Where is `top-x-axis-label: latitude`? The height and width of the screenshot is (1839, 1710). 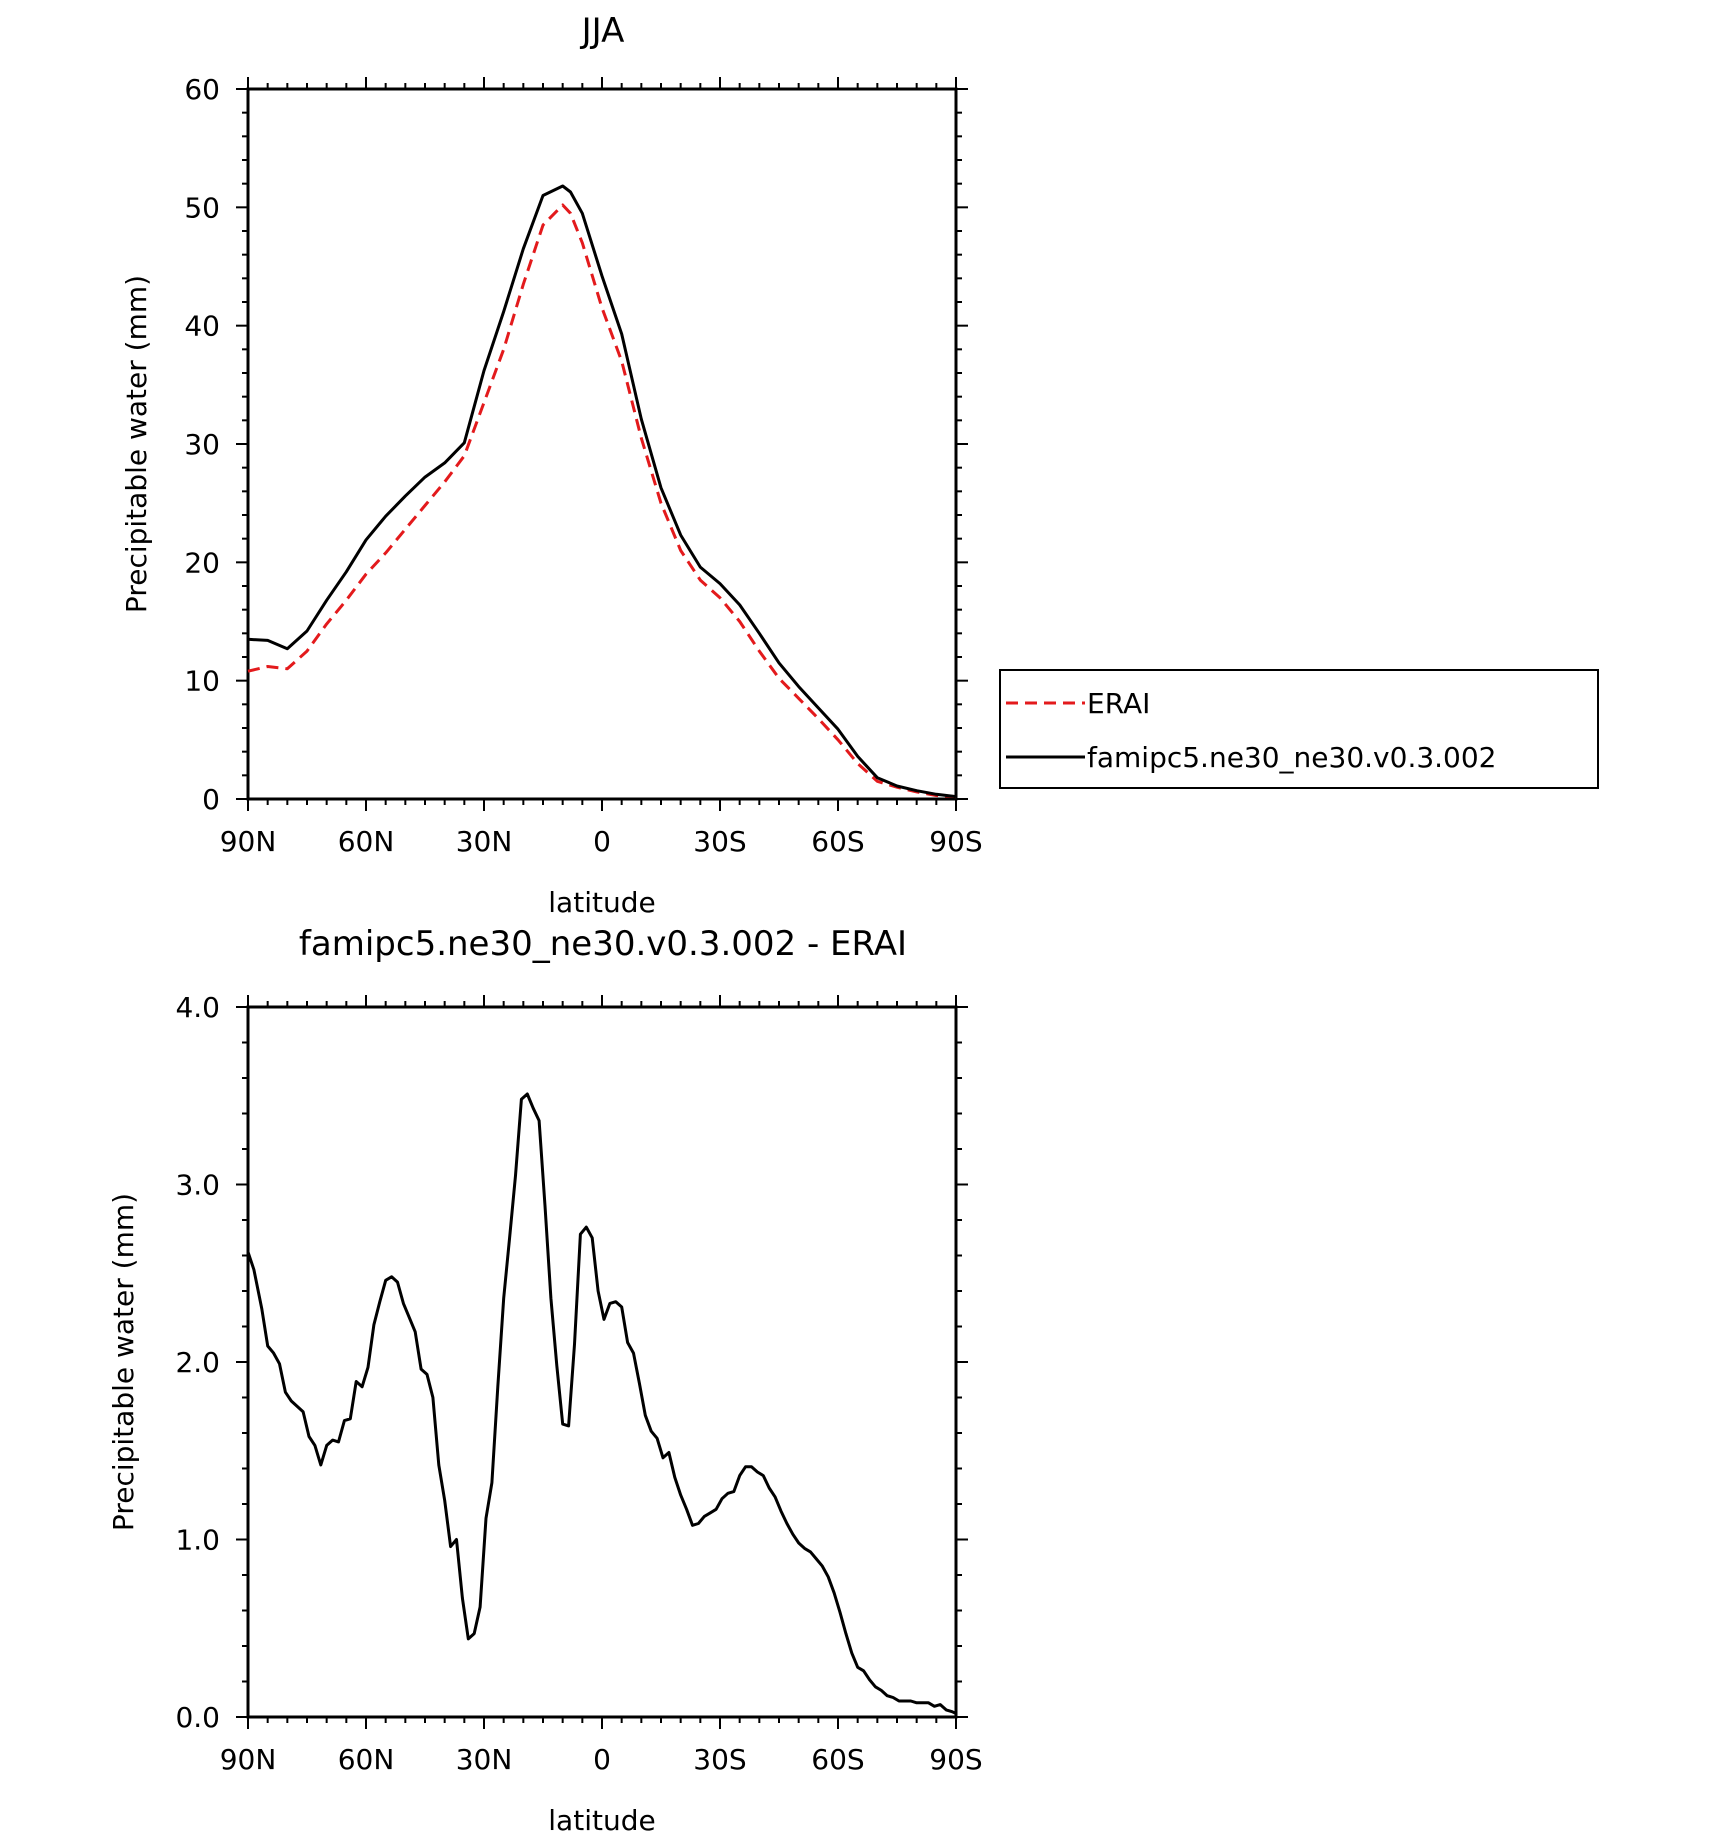 top-x-axis-label: latitude is located at coordinates (601, 902).